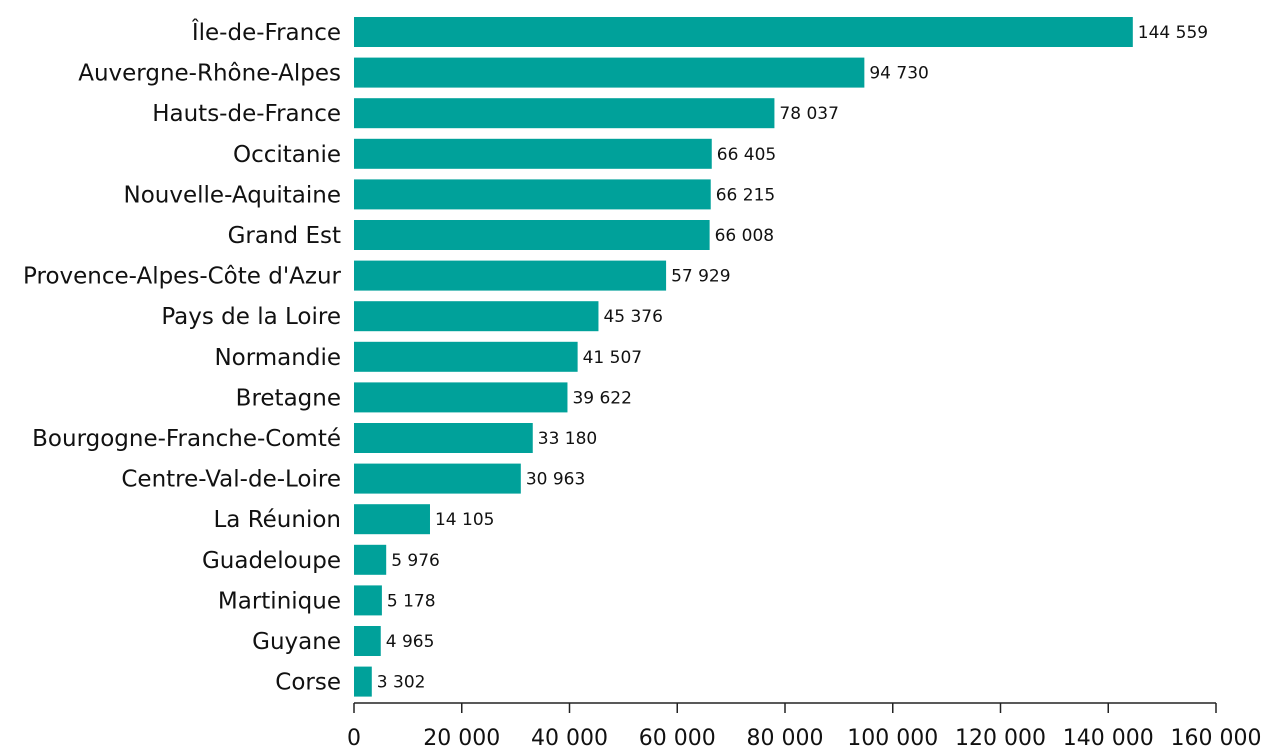 The width and height of the screenshot is (1264, 753). Describe the element at coordinates (287, 155) in the screenshot. I see `category-label: Occitanie` at that location.